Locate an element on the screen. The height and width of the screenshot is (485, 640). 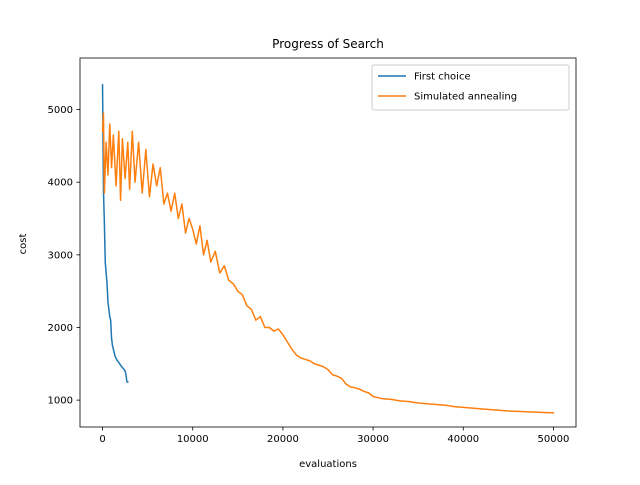
y-tick-label: 3000 is located at coordinates (60, 255).